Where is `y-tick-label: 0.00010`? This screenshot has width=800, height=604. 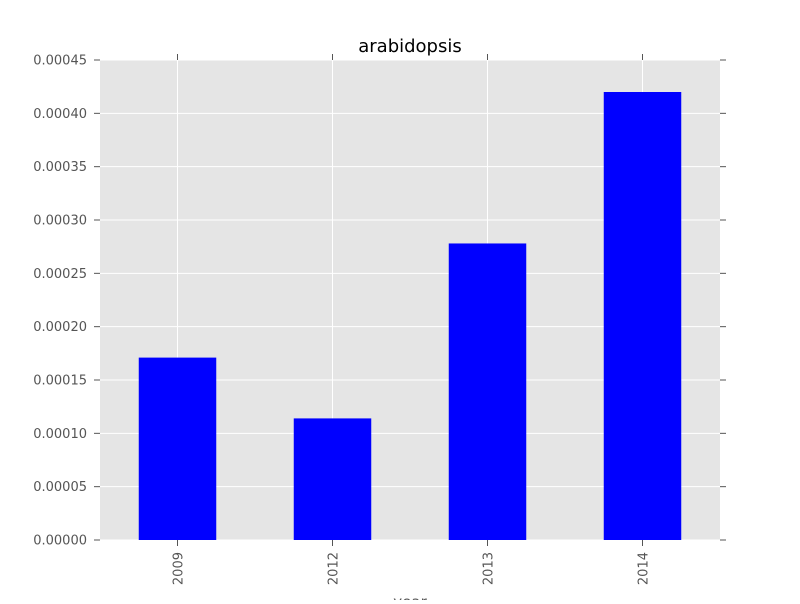
y-tick-label: 0.00010 is located at coordinates (60, 434).